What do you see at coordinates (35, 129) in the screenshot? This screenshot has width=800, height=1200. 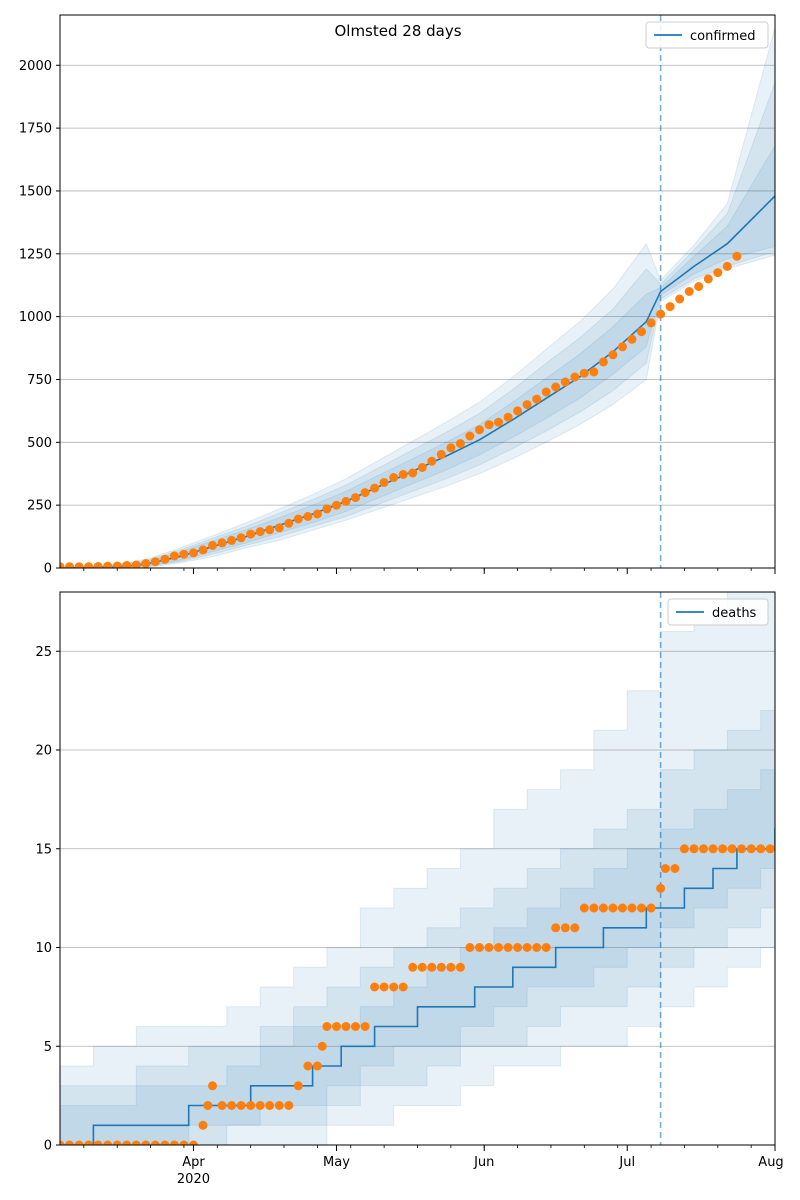 I see `y-tick-label: 1750` at bounding box center [35, 129].